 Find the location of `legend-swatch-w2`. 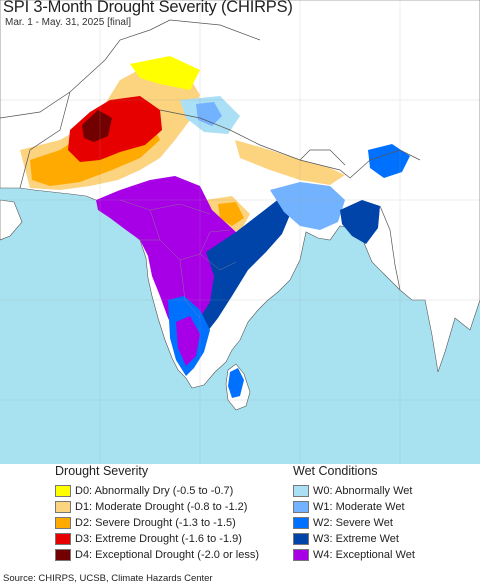

legend-swatch-w2 is located at coordinates (301, 522).